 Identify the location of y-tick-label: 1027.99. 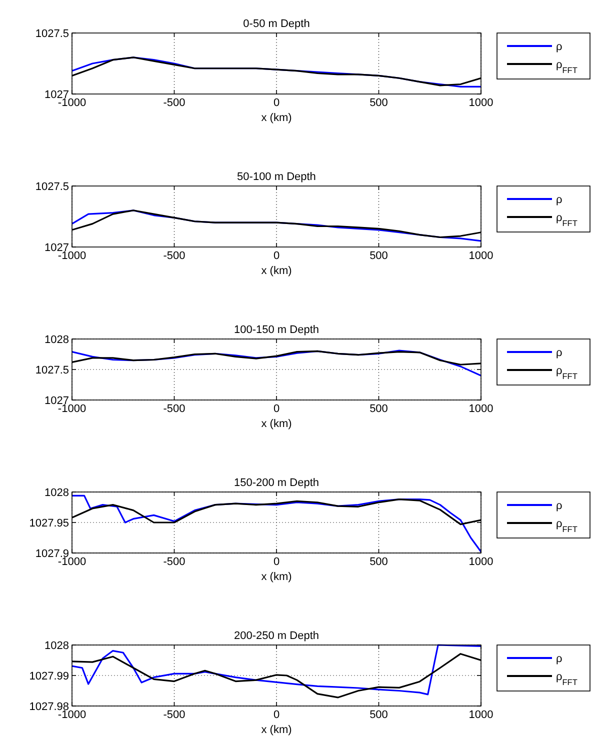
(49, 676).